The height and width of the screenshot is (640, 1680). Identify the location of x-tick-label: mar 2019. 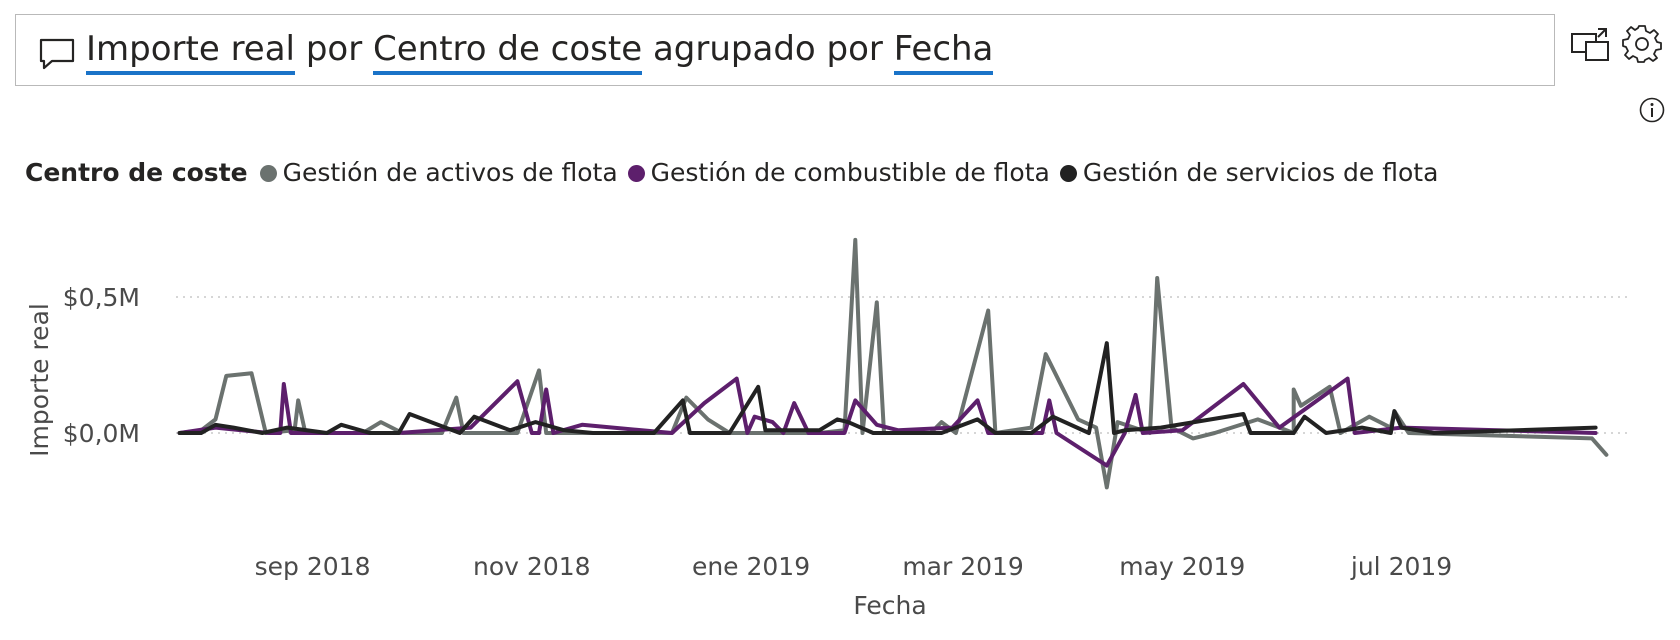
(963, 566).